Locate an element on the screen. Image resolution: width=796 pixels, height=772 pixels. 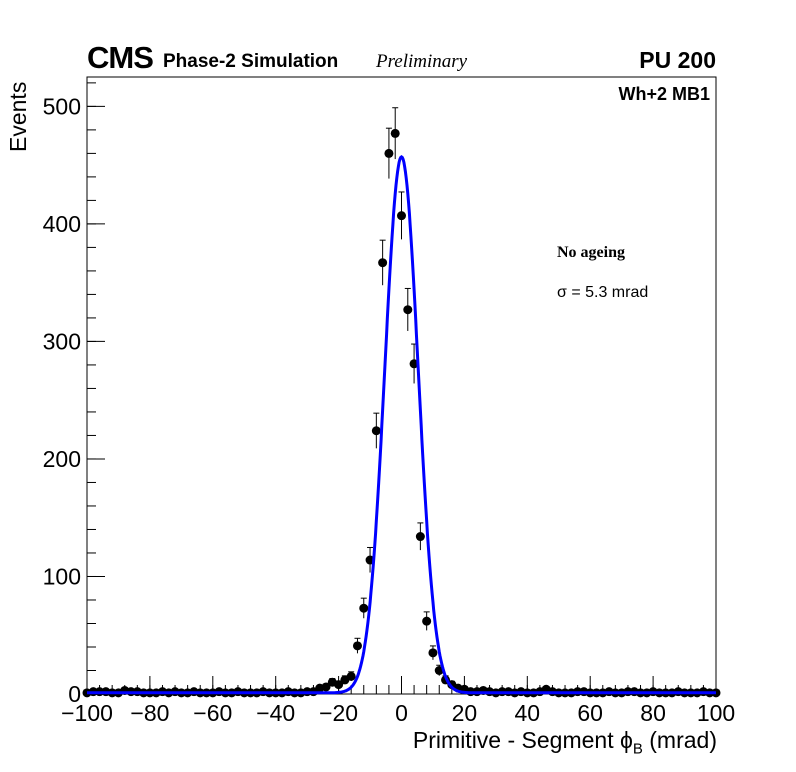
x-tick-label: 60 is located at coordinates (590, 713).